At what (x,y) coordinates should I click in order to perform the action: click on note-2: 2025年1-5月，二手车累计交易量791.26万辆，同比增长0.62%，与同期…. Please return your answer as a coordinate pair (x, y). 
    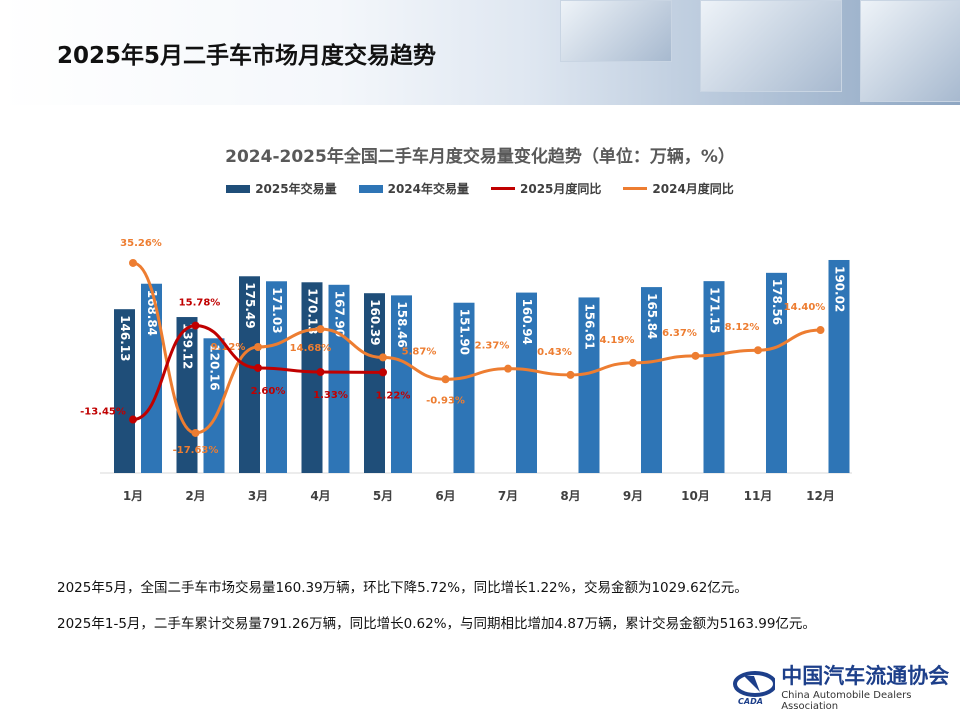
    Looking at the image, I should click on (436, 624).